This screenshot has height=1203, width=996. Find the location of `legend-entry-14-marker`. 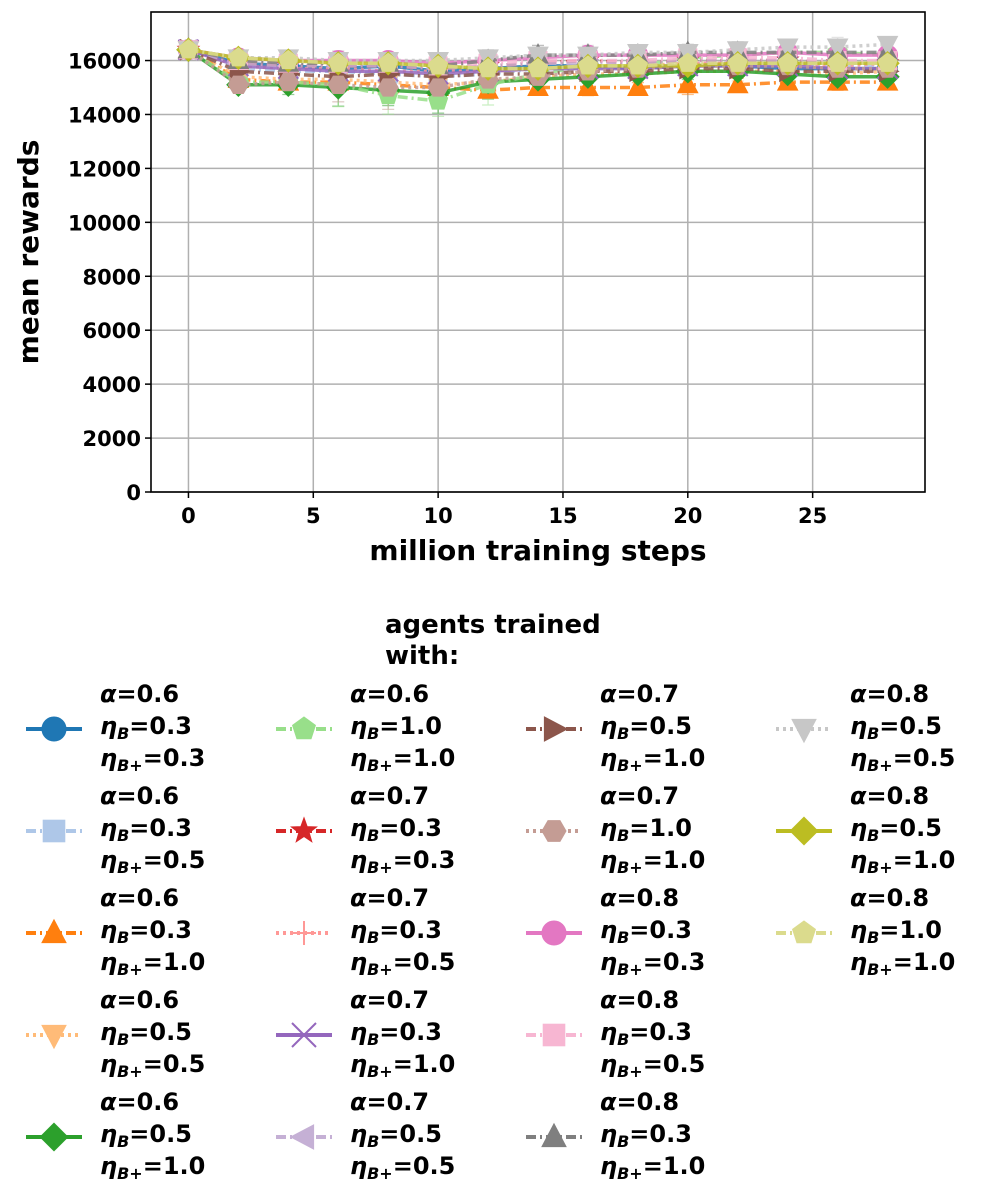

legend-entry-14-marker is located at coordinates (554, 1135).